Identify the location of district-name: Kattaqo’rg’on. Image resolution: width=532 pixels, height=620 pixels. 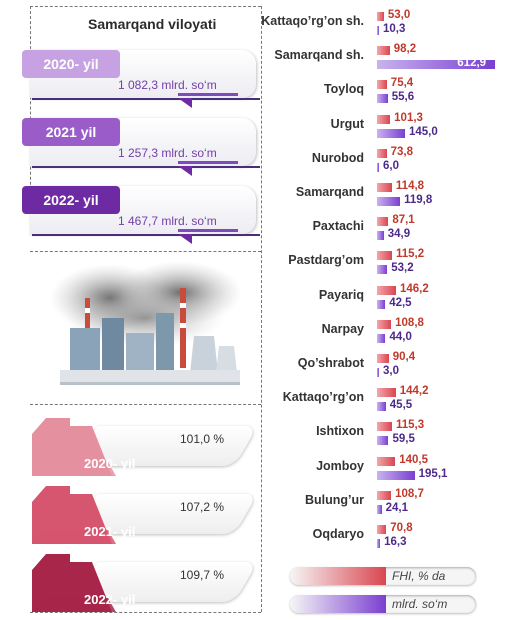
(323, 397).